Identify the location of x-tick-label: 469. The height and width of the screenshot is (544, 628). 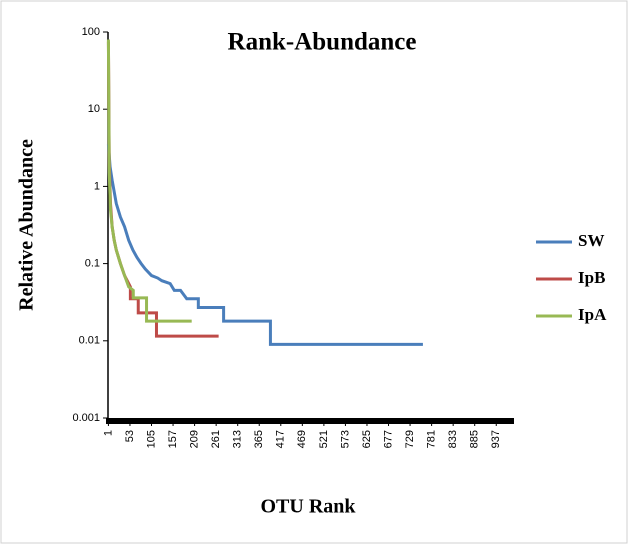
(302, 439).